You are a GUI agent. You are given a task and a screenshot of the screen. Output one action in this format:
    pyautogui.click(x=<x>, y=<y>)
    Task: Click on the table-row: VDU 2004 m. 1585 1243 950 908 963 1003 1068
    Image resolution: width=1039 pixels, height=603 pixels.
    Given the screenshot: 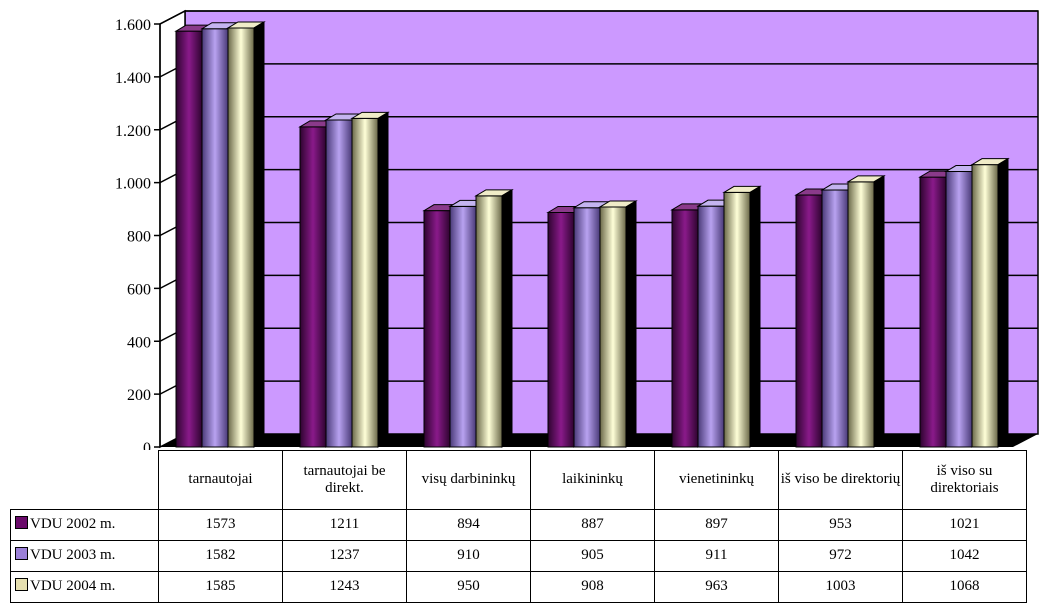 What is the action you would take?
    pyautogui.click(x=518, y=587)
    